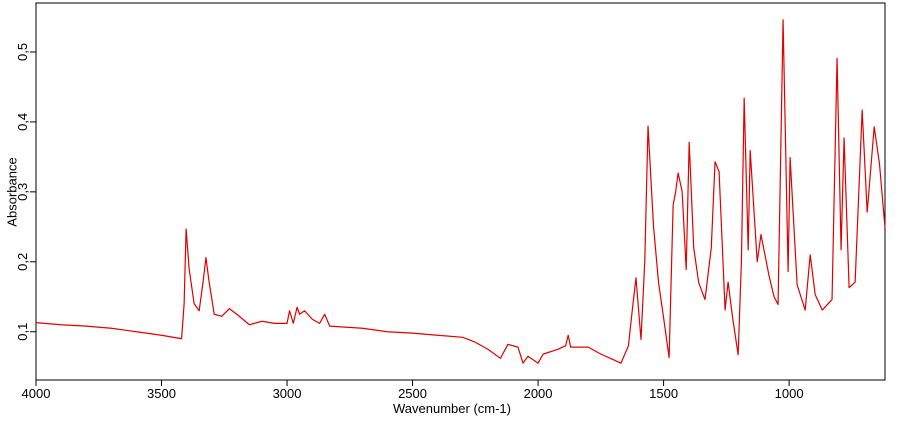  What do you see at coordinates (412, 393) in the screenshot?
I see `x-tick-label: 2500` at bounding box center [412, 393].